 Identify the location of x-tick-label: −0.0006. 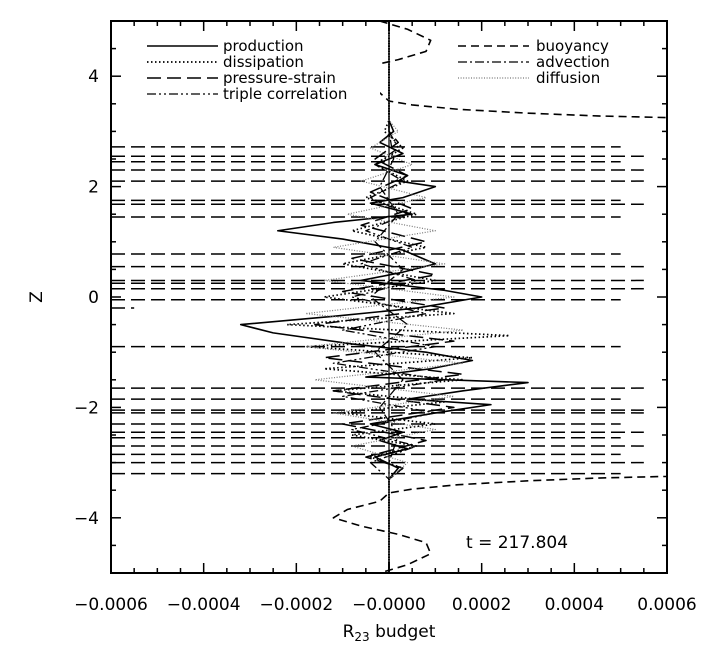
(111, 605).